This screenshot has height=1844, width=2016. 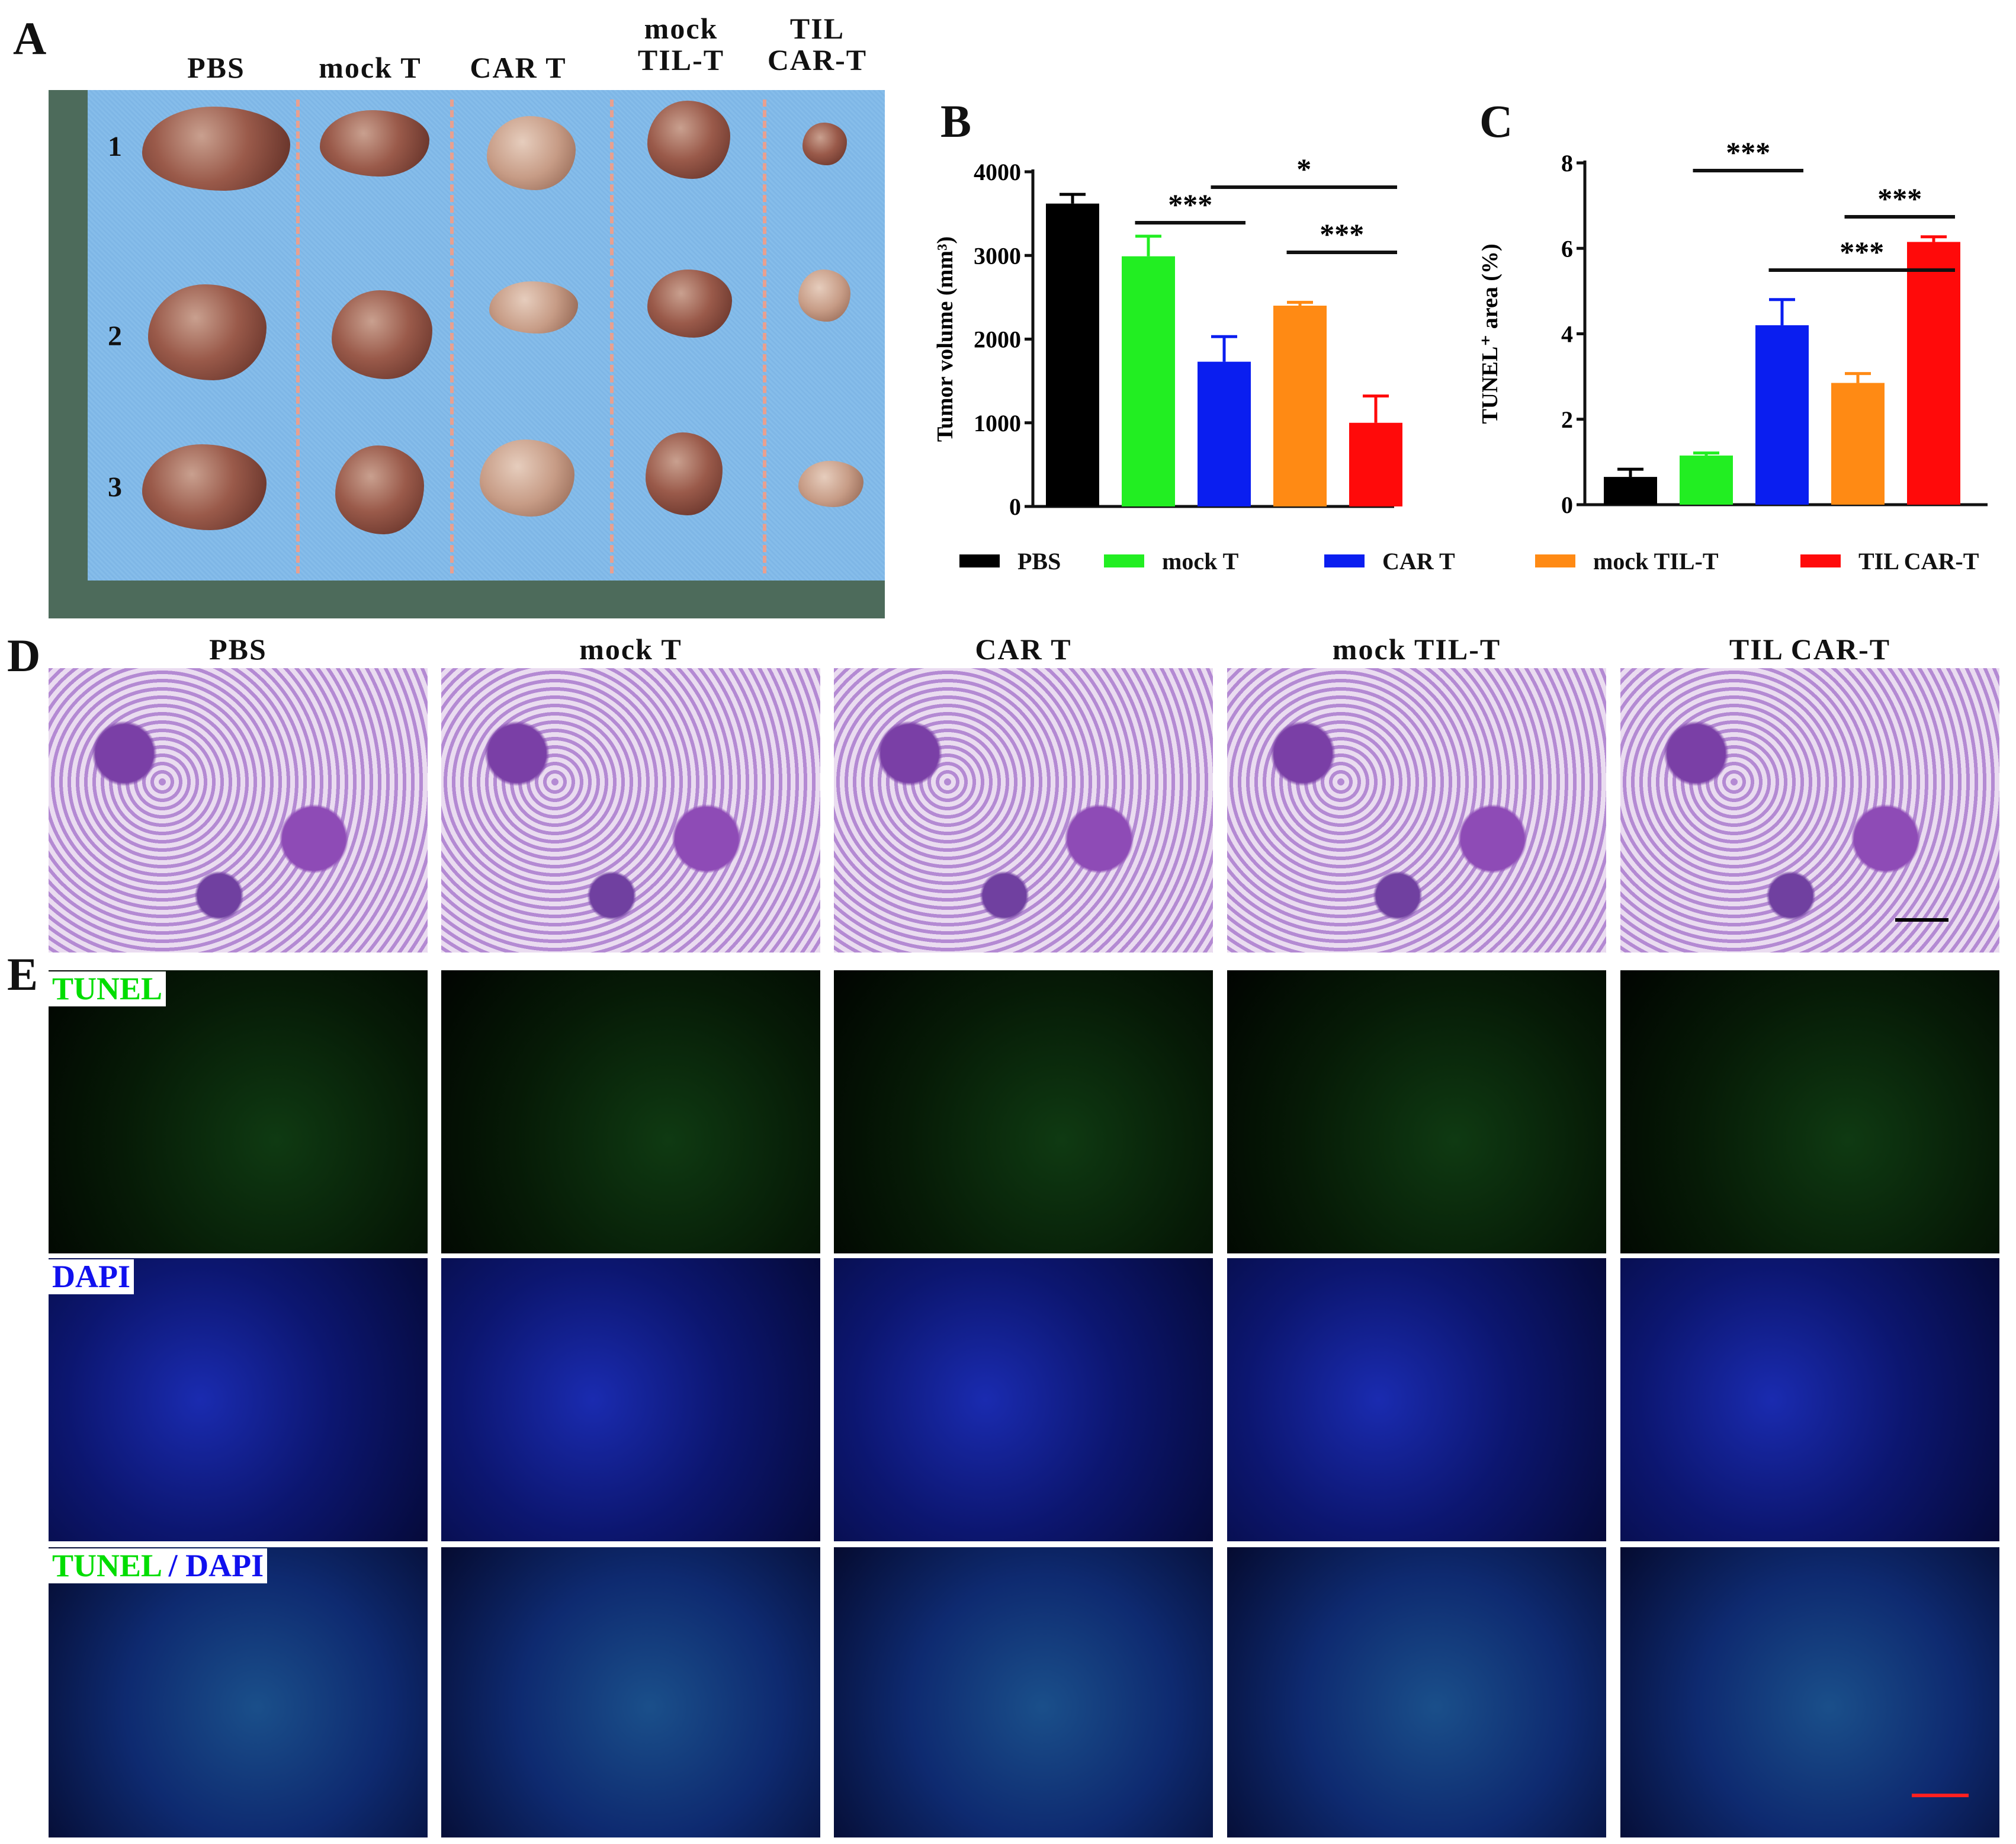 I want to click on panel-letter-c: C, so click(x=1496, y=121).